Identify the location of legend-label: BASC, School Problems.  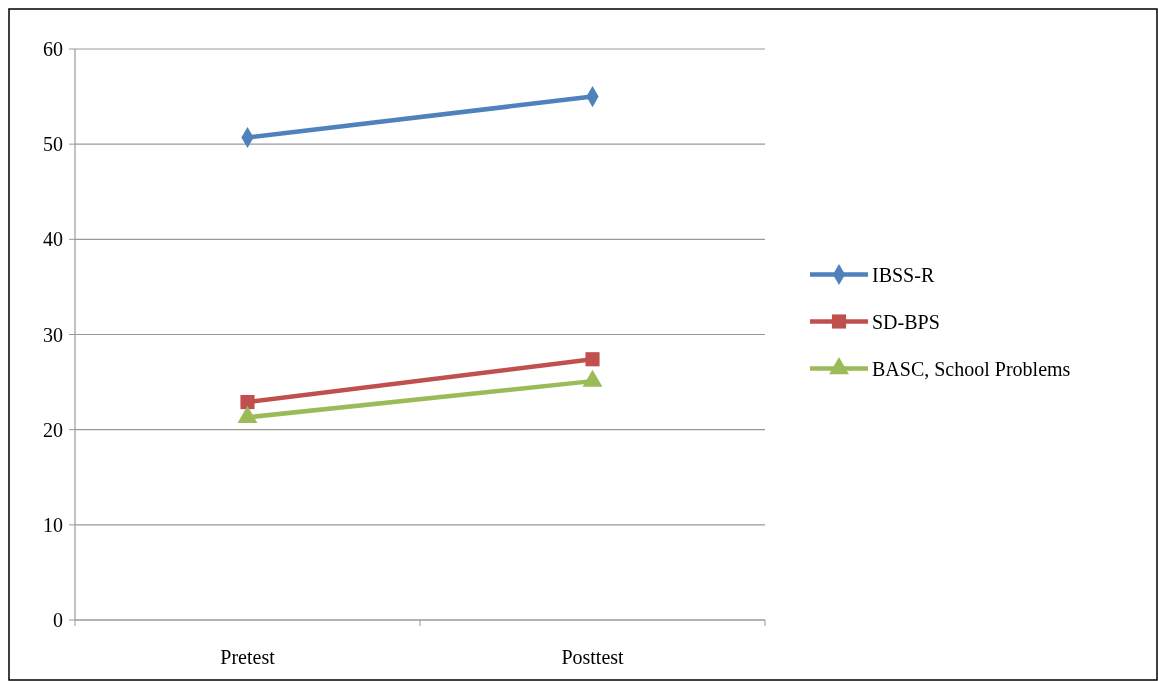
(971, 368).